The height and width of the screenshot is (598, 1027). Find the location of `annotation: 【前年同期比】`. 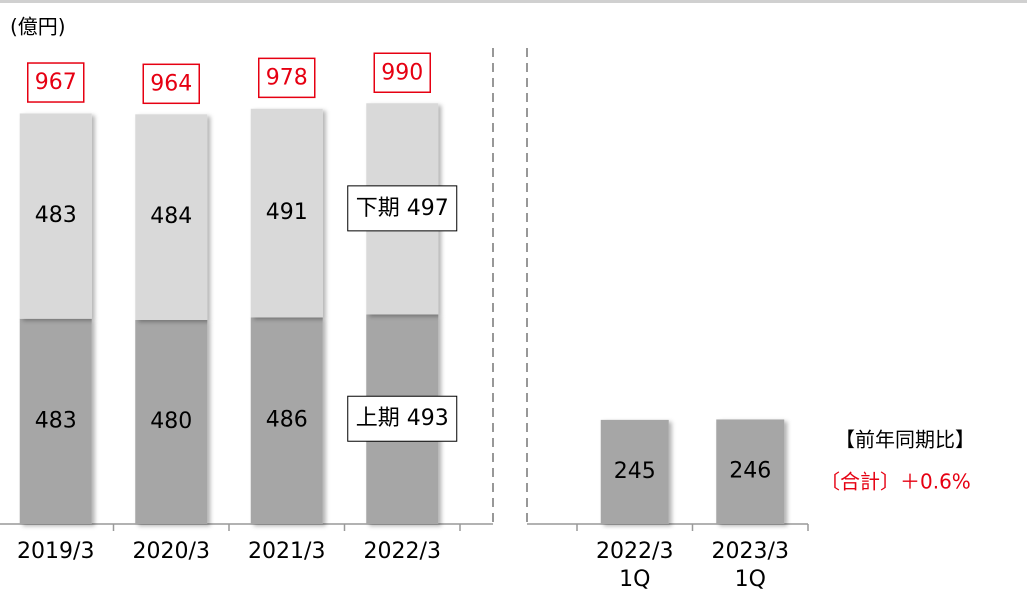

annotation: 【前年同期比】 is located at coordinates (905, 440).